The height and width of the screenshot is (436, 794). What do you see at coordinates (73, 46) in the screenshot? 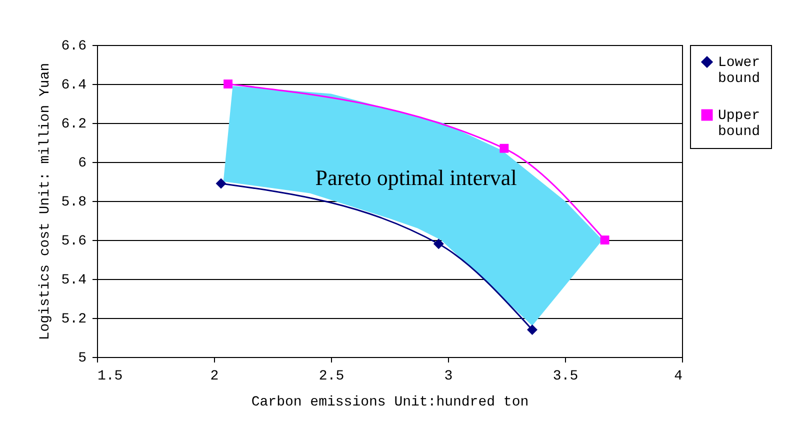
I see `y-tick-label: 6.6` at bounding box center [73, 46].